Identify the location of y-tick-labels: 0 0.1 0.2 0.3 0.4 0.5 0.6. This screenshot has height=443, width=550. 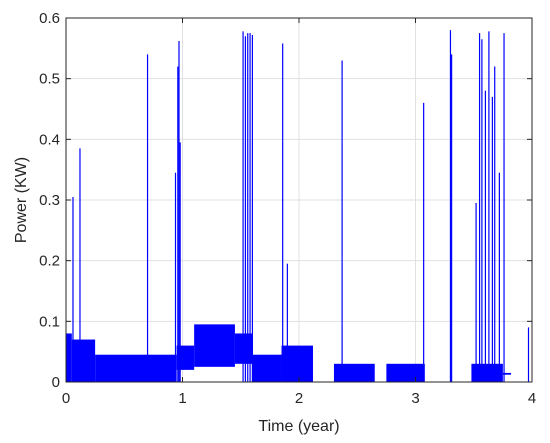
(49, 200).